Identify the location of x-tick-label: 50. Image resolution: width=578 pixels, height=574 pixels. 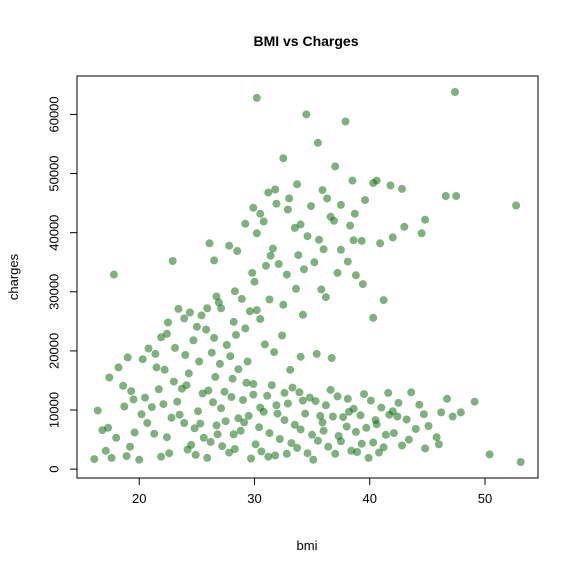
(485, 498).